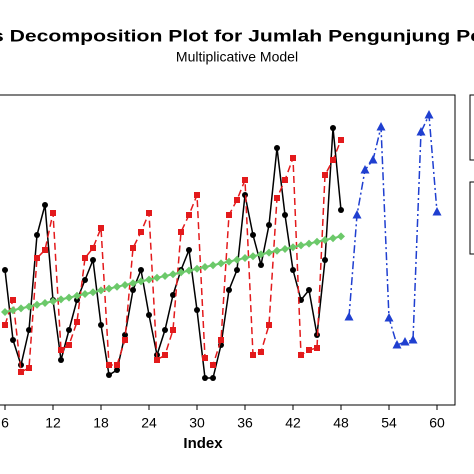  I want to click on x-tick-label: 6, so click(5, 423).